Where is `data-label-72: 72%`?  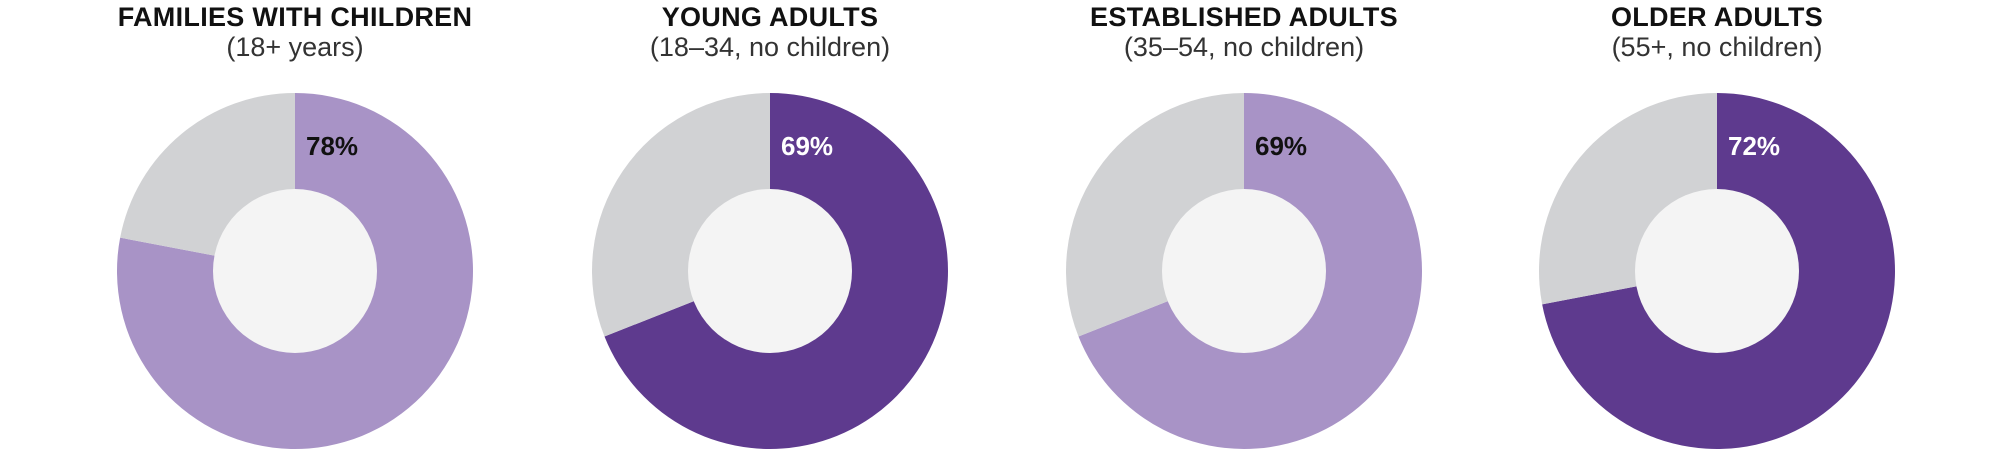 data-label-72: 72% is located at coordinates (1754, 146).